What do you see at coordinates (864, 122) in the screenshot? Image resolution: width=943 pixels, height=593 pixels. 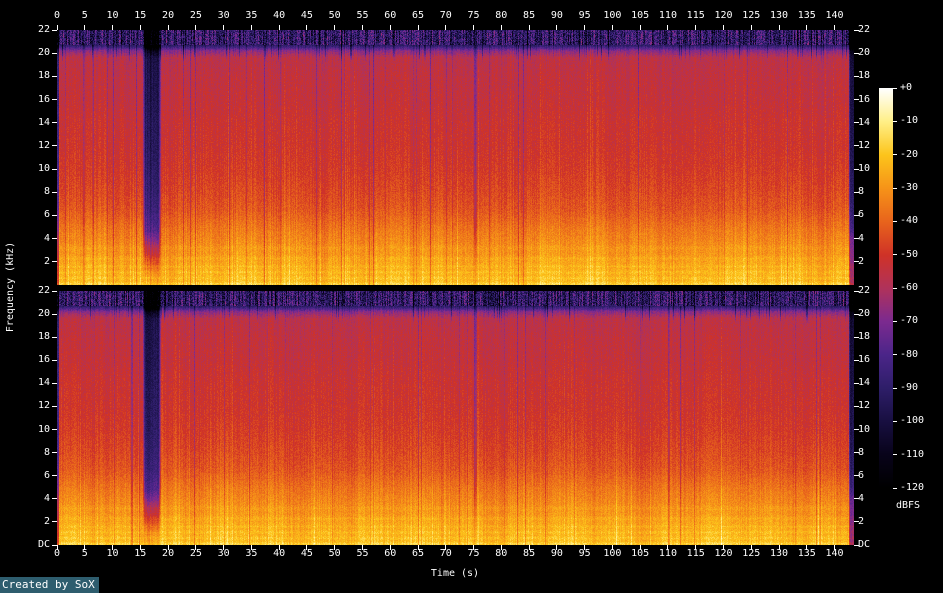 I see `frequency-tick-label: 14` at bounding box center [864, 122].